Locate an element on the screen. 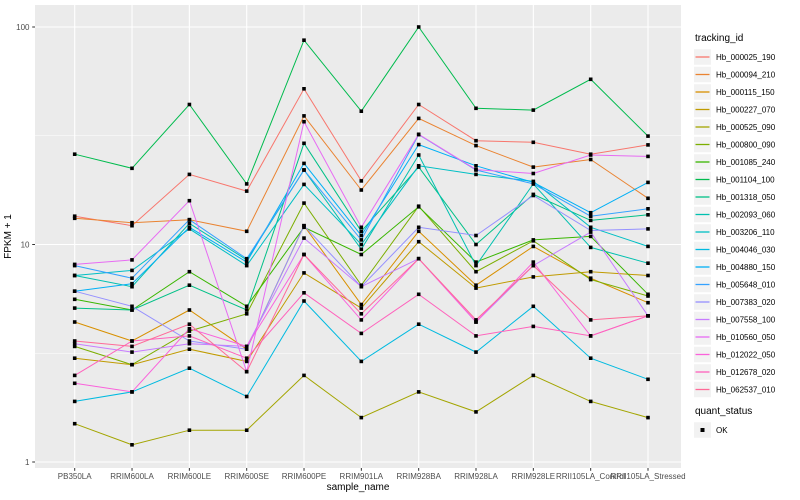 This screenshot has height=500, width=800. legend-entry-label: Hb_004046_030 is located at coordinates (746, 250).